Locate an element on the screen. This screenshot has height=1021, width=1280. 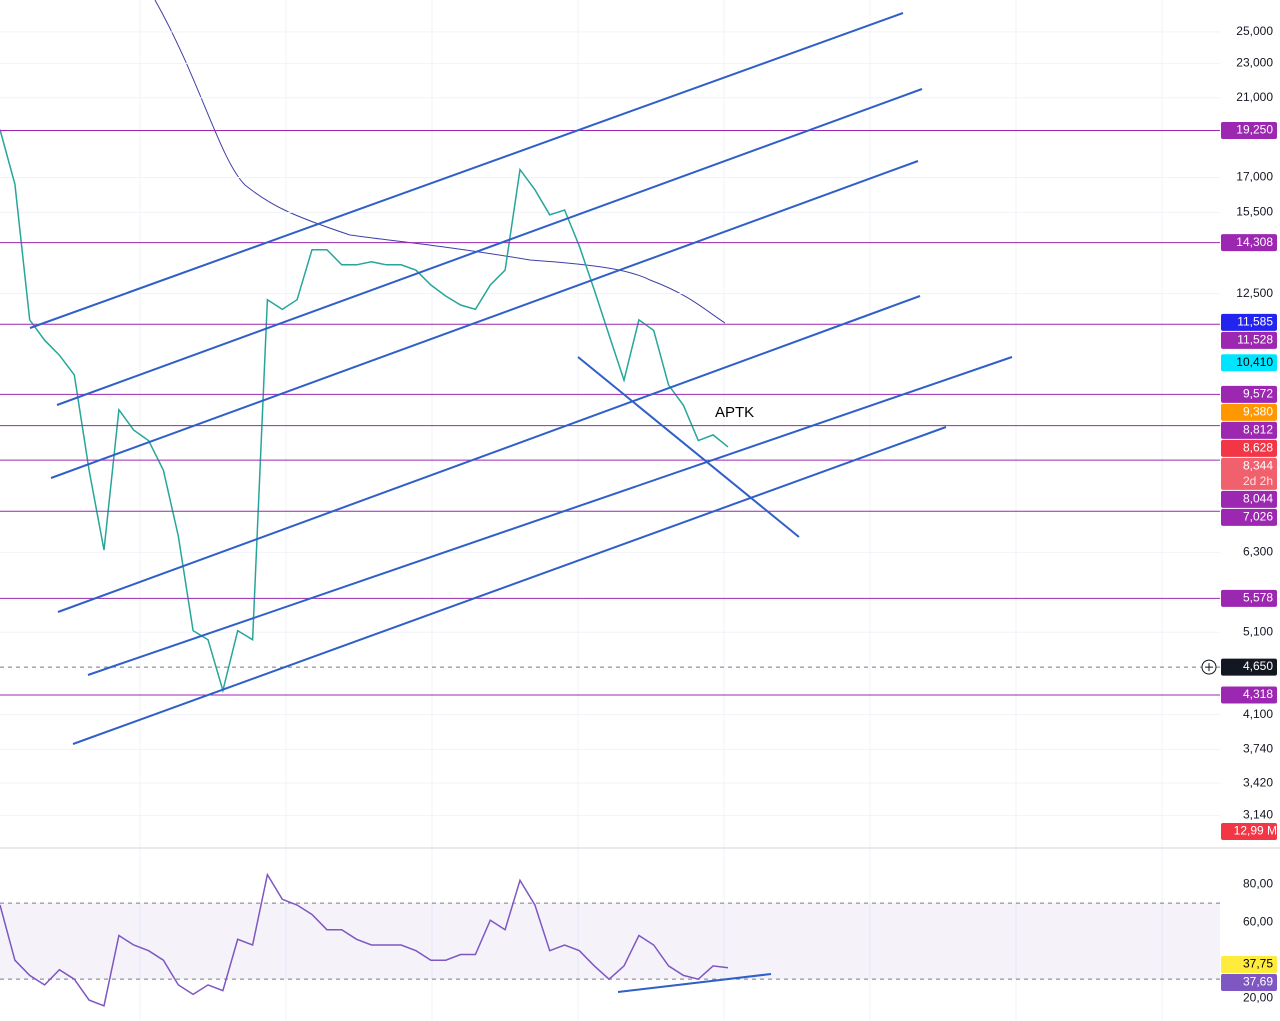
y-tick-label: 80,00 is located at coordinates (1258, 883).